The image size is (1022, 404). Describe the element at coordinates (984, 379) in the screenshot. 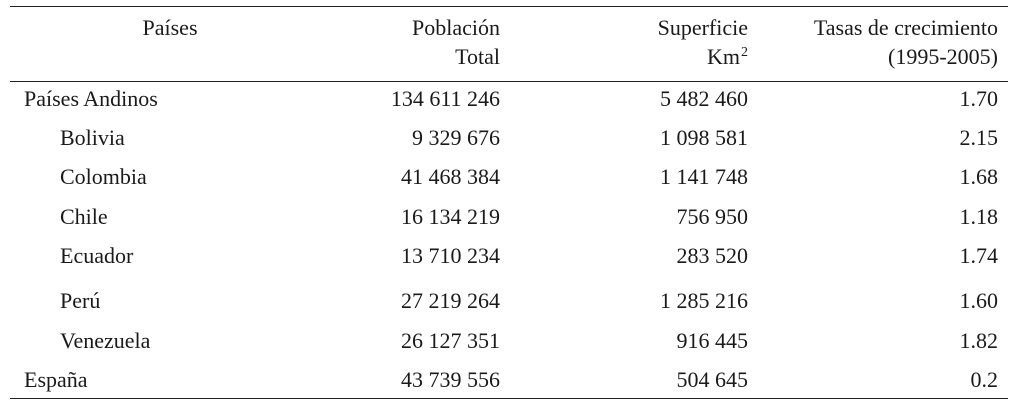

I see `row-tasa: 0.2` at that location.